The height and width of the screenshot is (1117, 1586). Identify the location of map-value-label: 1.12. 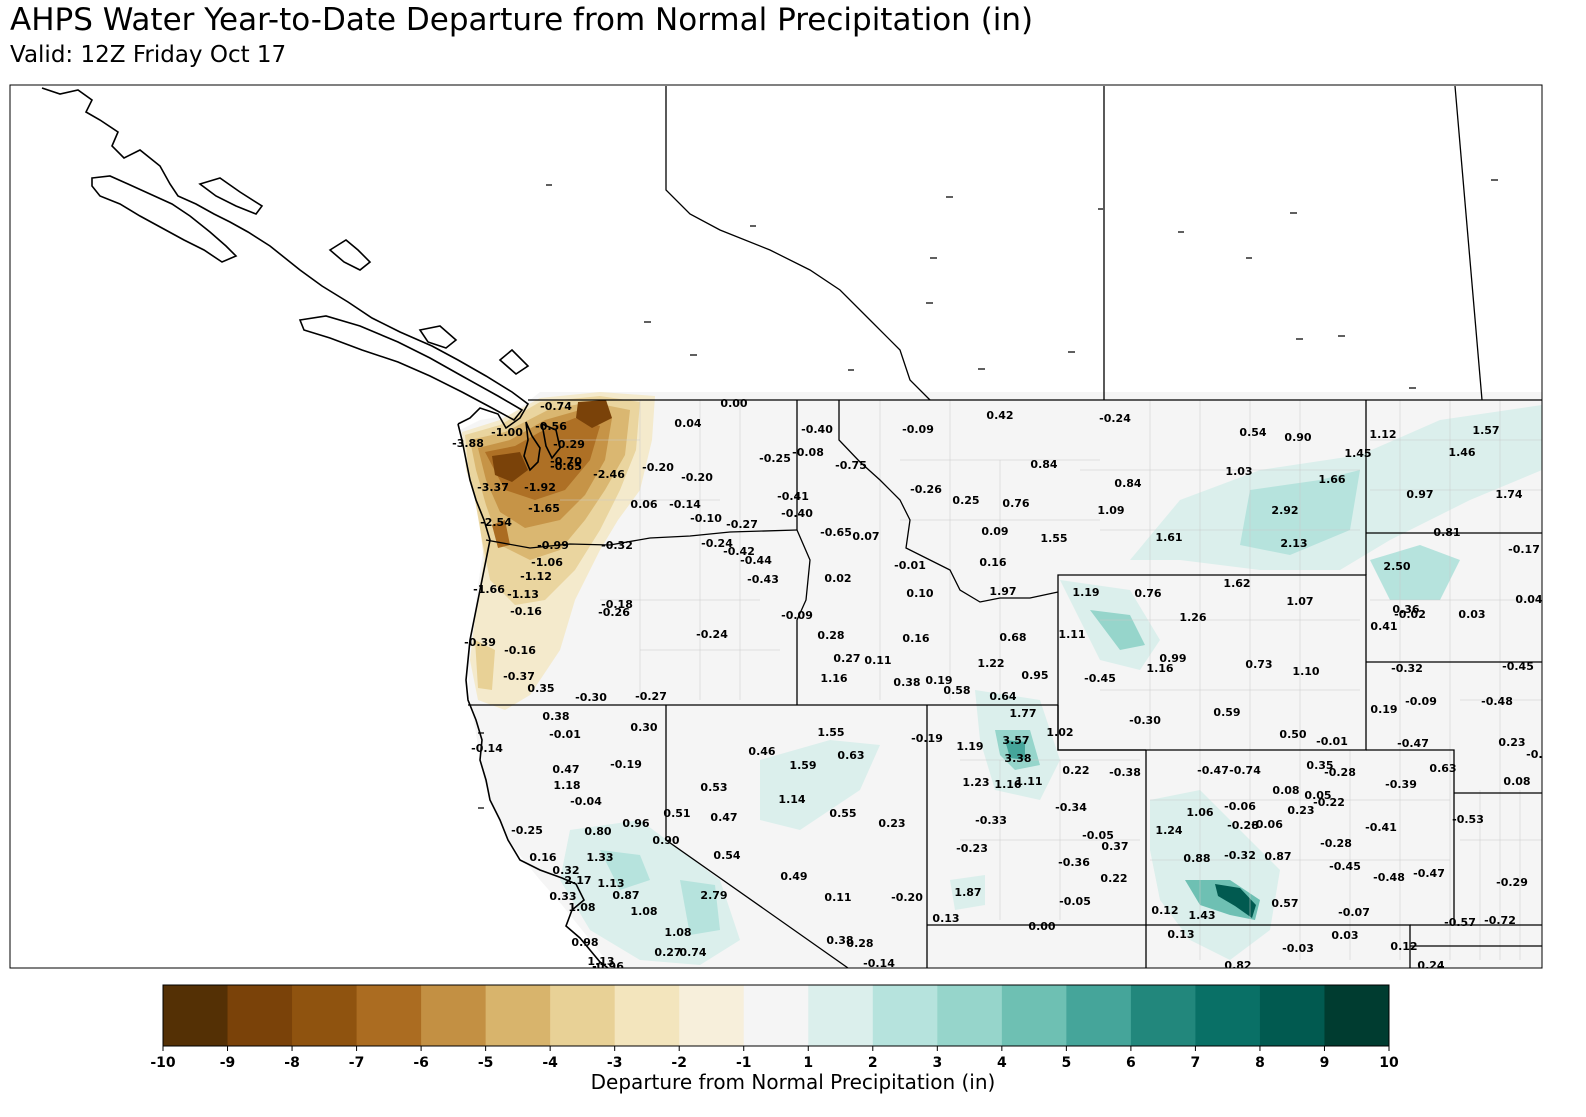
(1382, 434).